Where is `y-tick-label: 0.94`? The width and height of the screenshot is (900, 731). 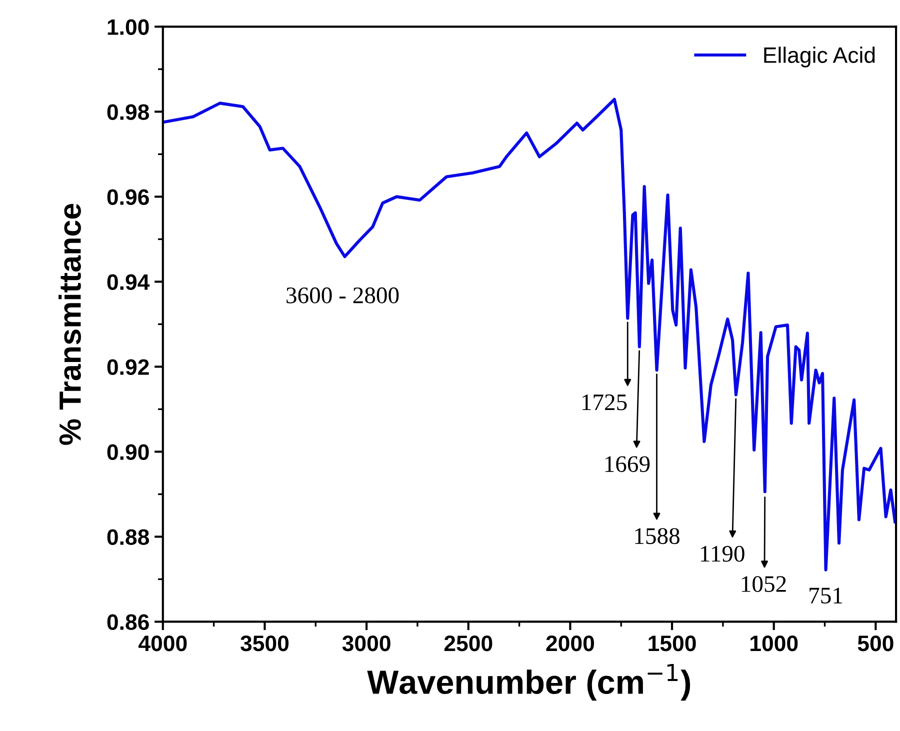
y-tick-label: 0.94 is located at coordinates (128, 282).